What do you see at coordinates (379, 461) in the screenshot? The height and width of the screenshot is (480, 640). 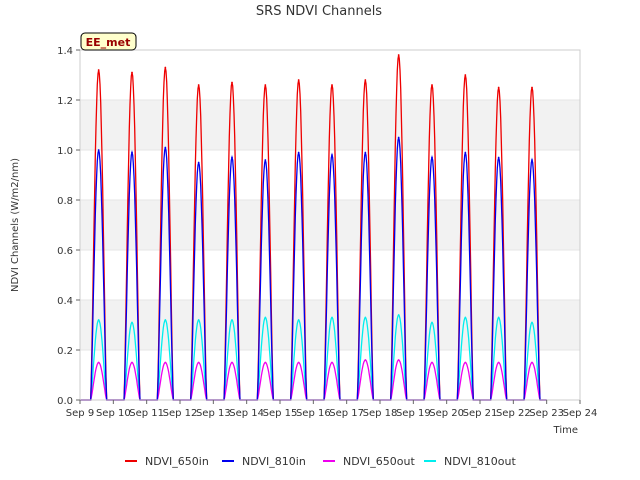 I see `legend-label: NDVI_650out` at bounding box center [379, 461].